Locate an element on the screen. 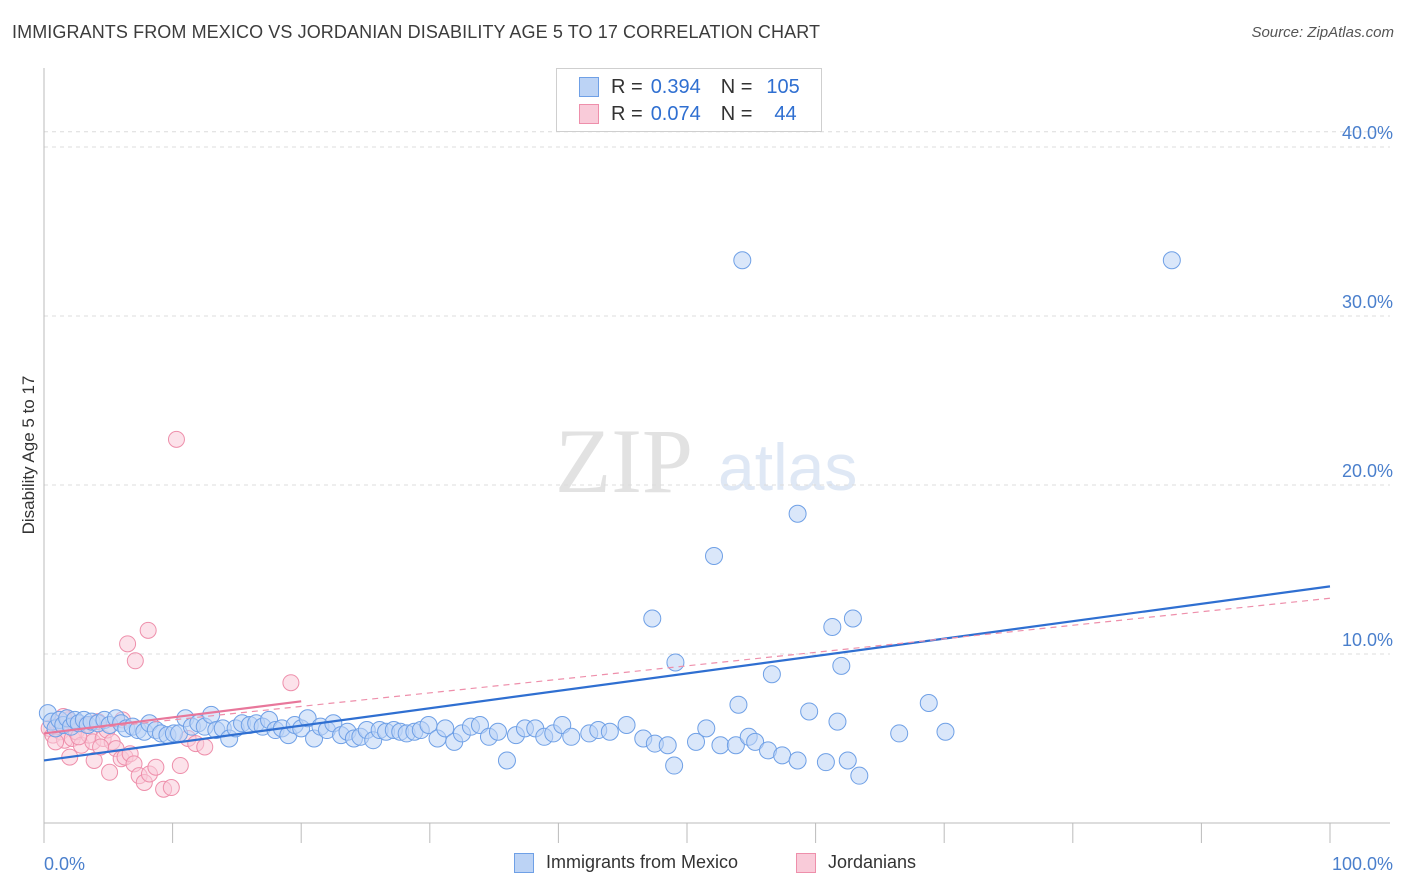  y-axis-label: Disability Age 5 to 17 is located at coordinates (28, 455).